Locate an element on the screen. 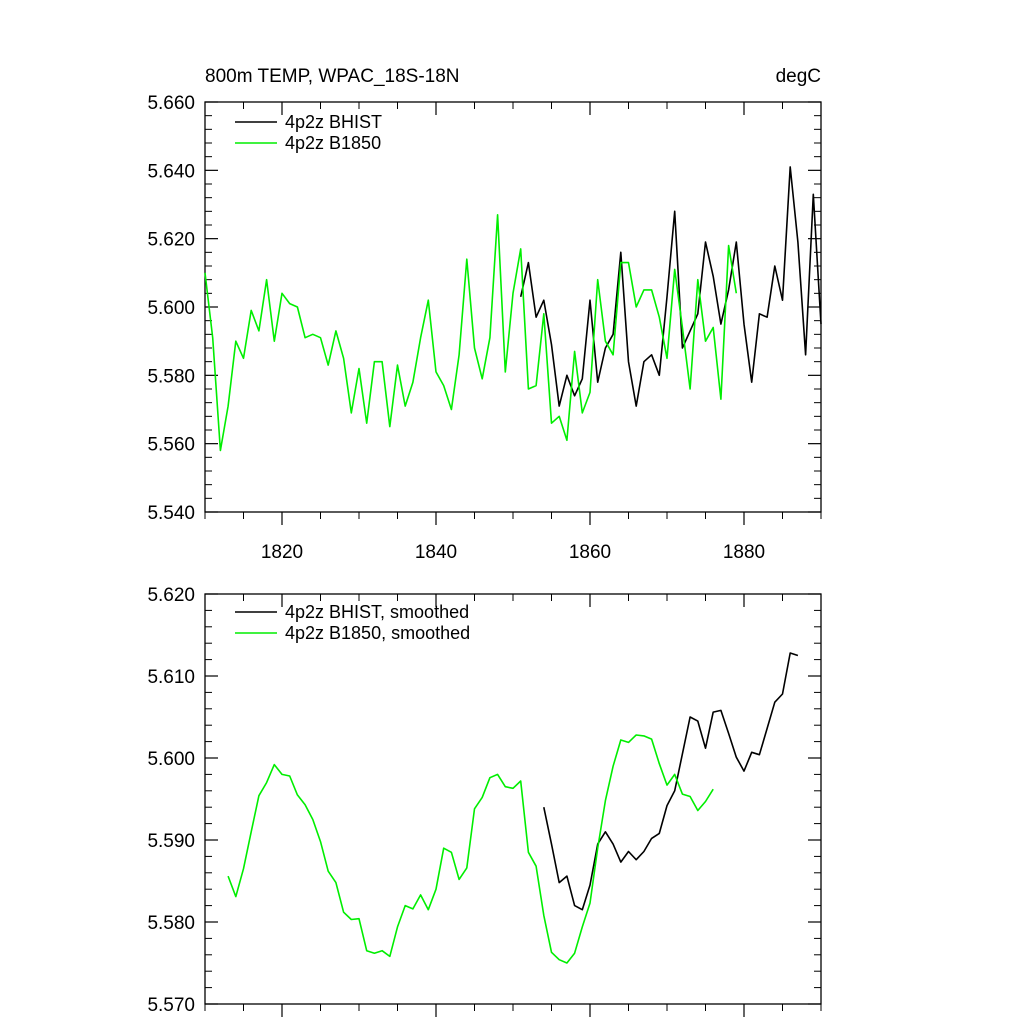 The width and height of the screenshot is (1024, 1024). top-xtick-label: 1880 is located at coordinates (744, 552).